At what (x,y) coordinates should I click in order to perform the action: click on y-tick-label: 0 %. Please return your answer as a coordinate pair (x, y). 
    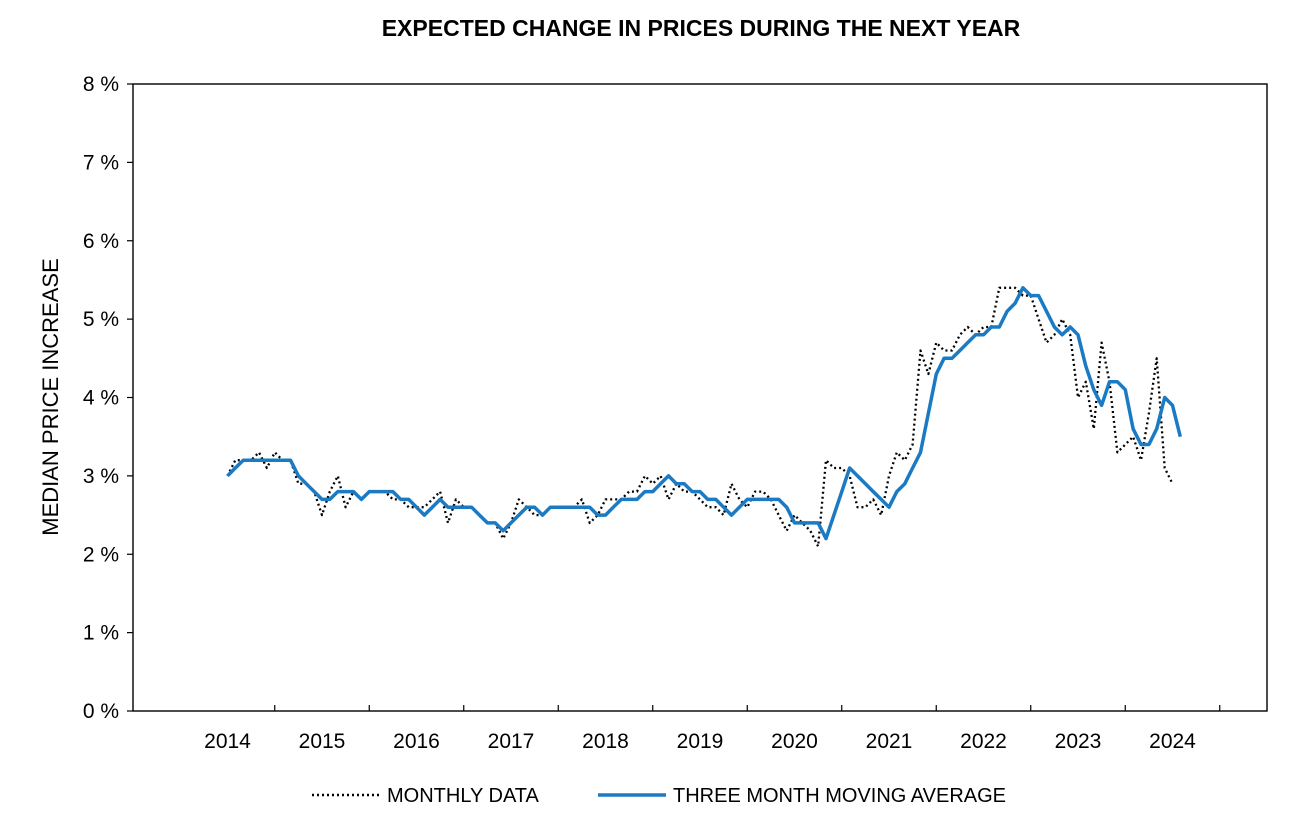
    Looking at the image, I should click on (101, 711).